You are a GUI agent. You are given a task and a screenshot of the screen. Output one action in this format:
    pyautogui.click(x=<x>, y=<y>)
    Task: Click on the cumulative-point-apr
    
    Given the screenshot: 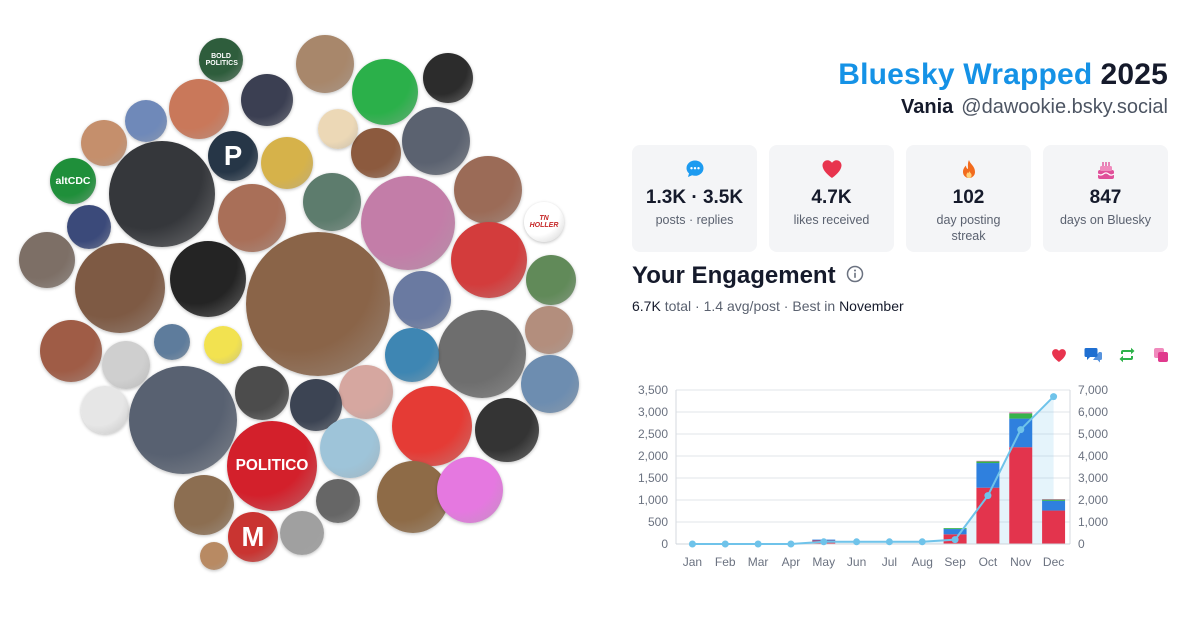 What is the action you would take?
    pyautogui.click(x=791, y=544)
    